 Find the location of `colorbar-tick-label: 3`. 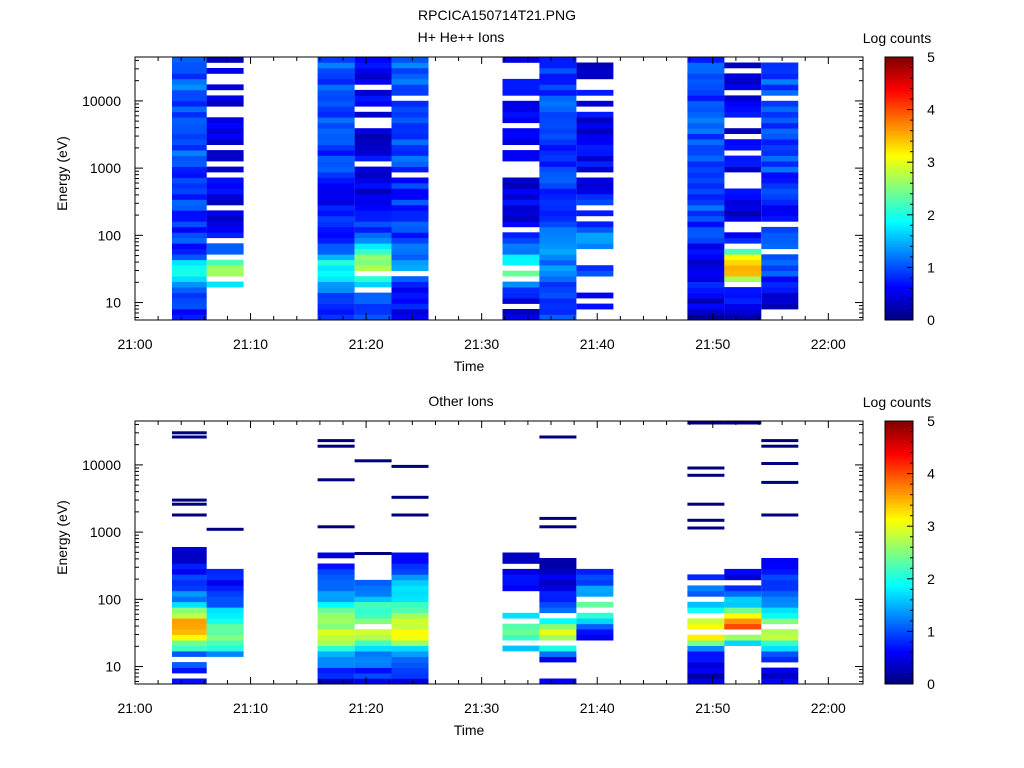

colorbar-tick-label: 3 is located at coordinates (931, 162).